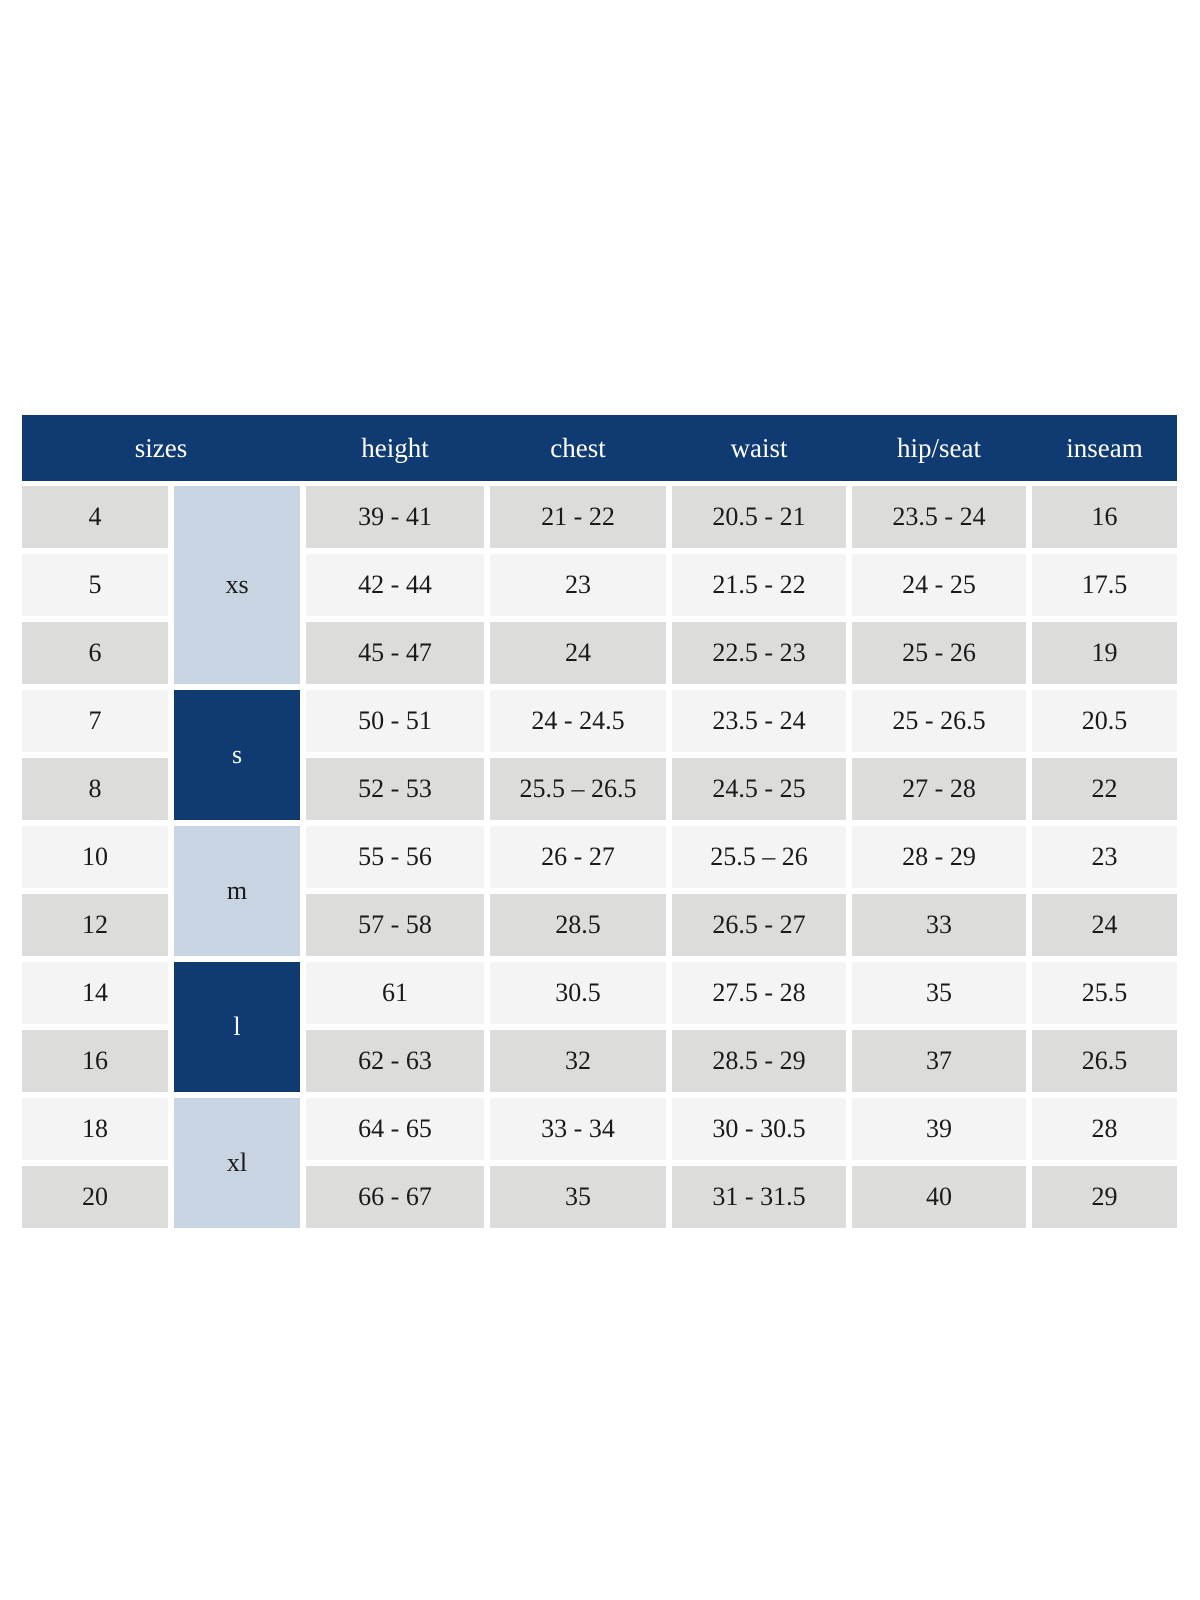 The height and width of the screenshot is (1600, 1200). Describe the element at coordinates (95, 517) in the screenshot. I see `size-cell: 4` at that location.